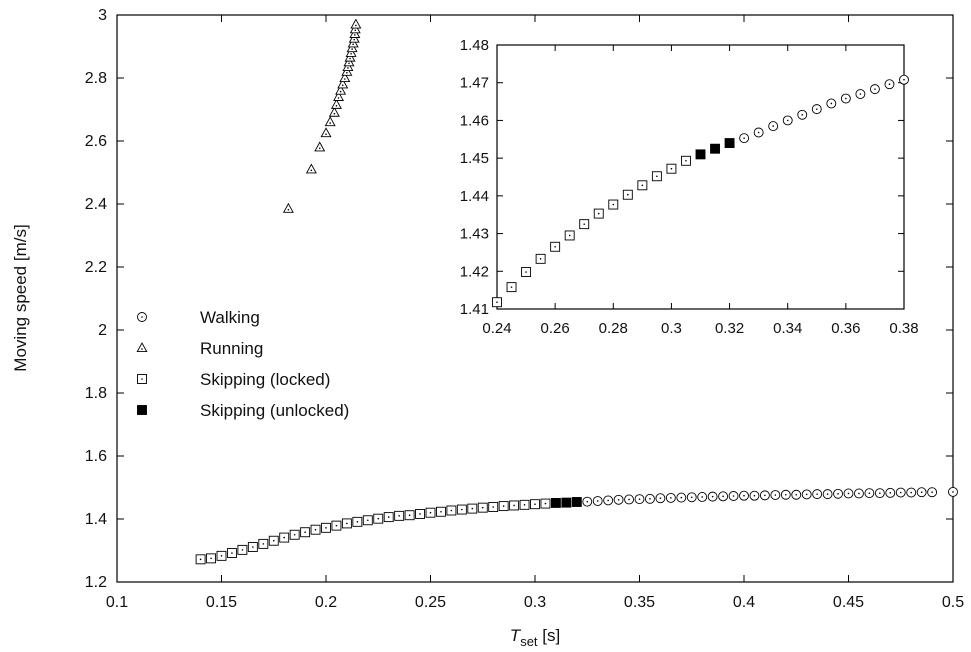  Describe the element at coordinates (744, 602) in the screenshot. I see `main-x-tick-label: 0.4` at that location.